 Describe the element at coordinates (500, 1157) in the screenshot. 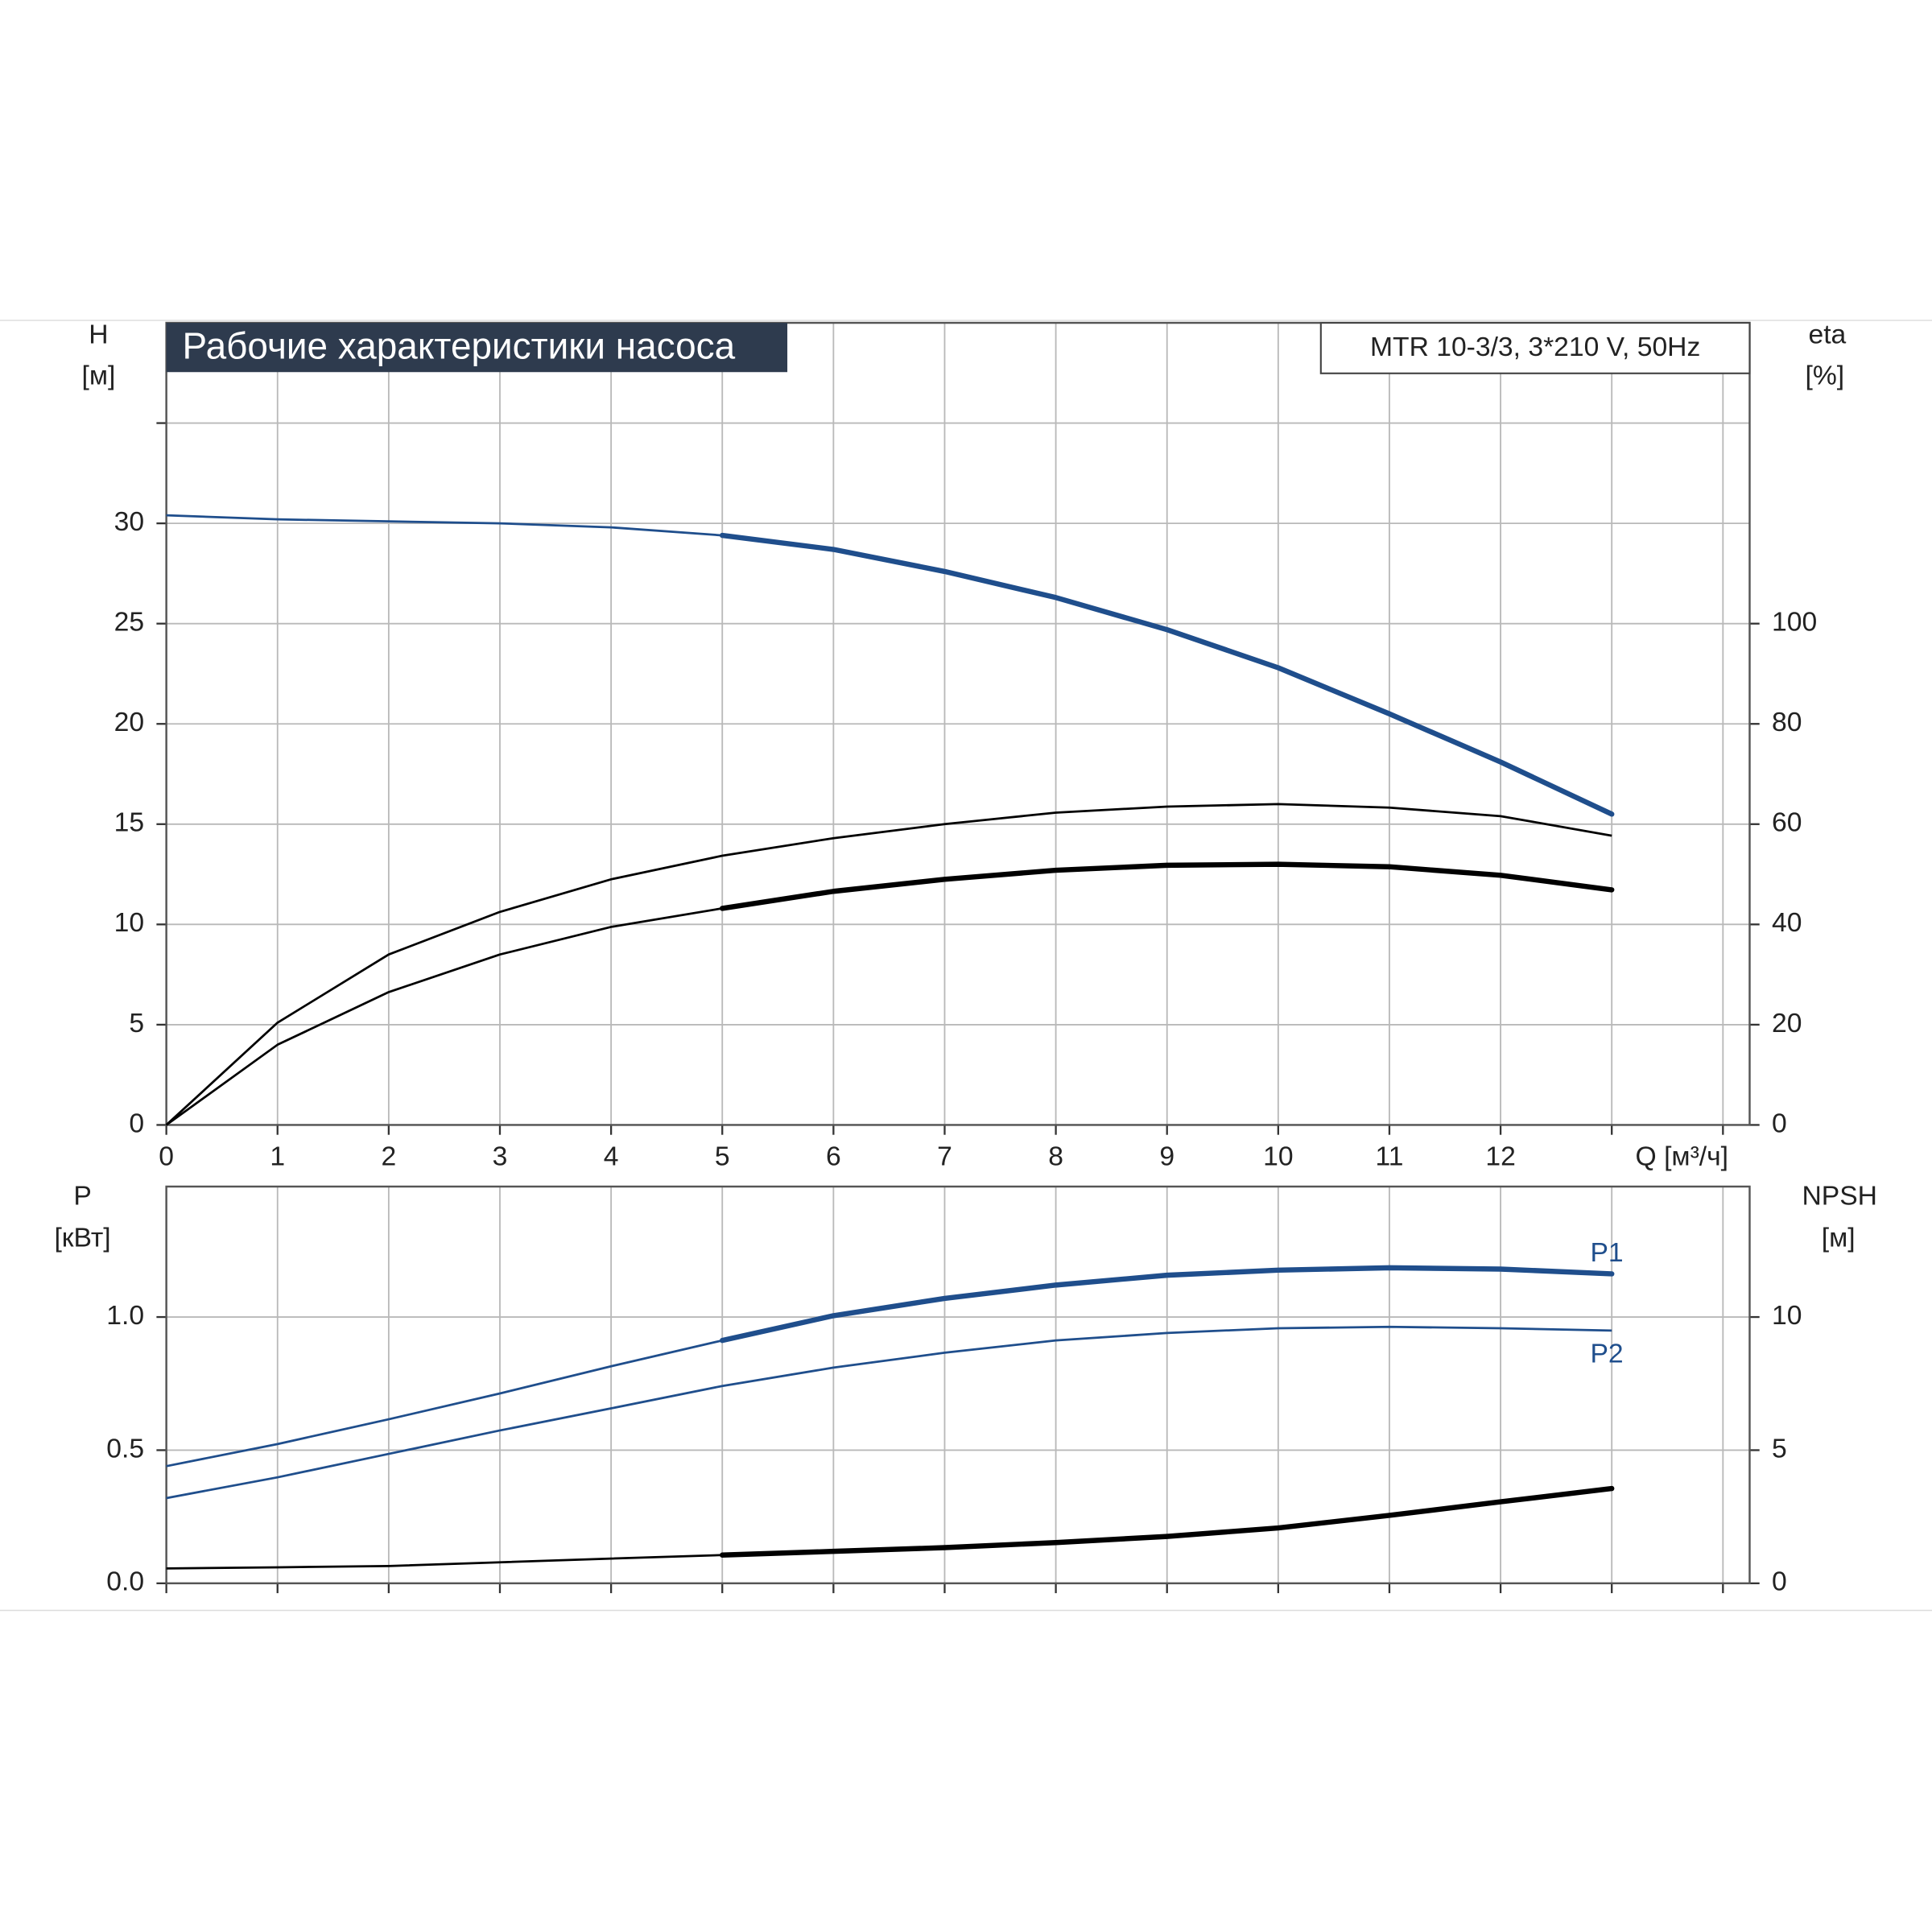

I see `x-tick-label: 3` at that location.